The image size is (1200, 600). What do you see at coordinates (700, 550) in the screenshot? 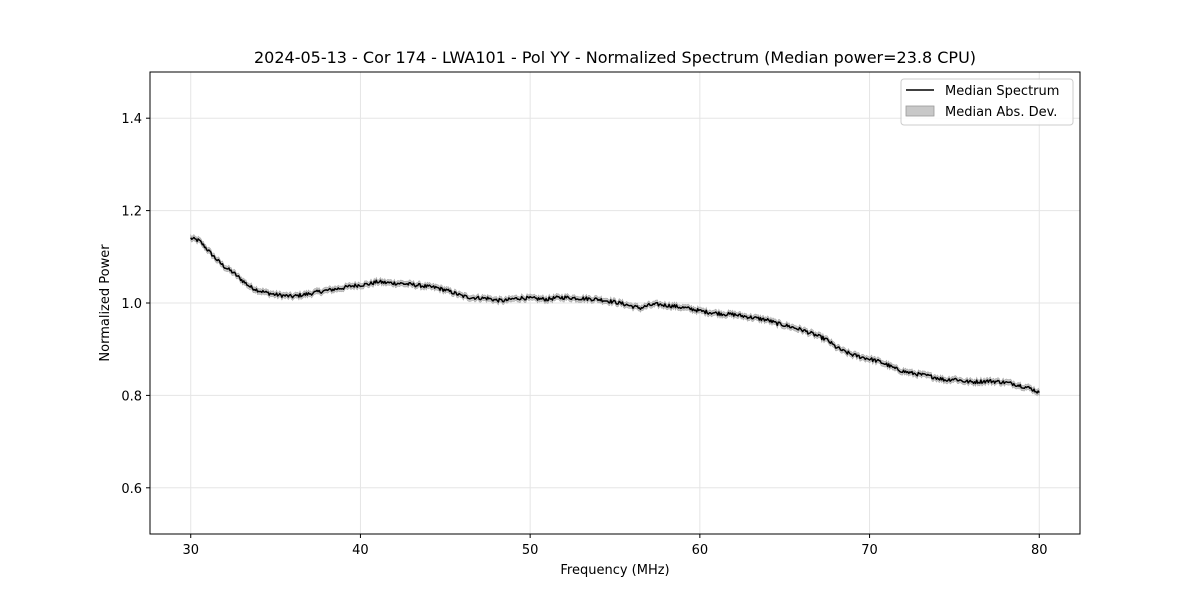
I see `x-tick-label: 60` at bounding box center [700, 550].